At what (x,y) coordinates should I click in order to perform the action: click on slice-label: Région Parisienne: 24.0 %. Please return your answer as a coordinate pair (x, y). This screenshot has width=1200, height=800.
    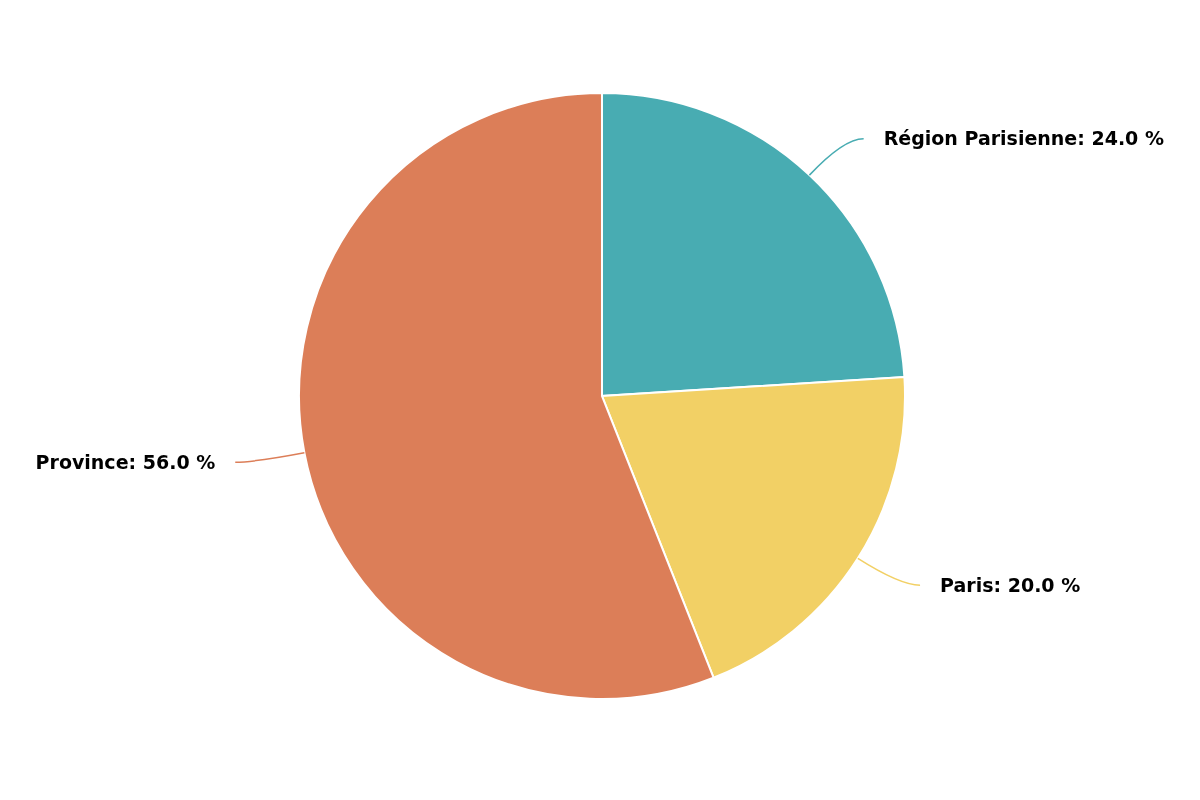
    Looking at the image, I should click on (1023, 138).